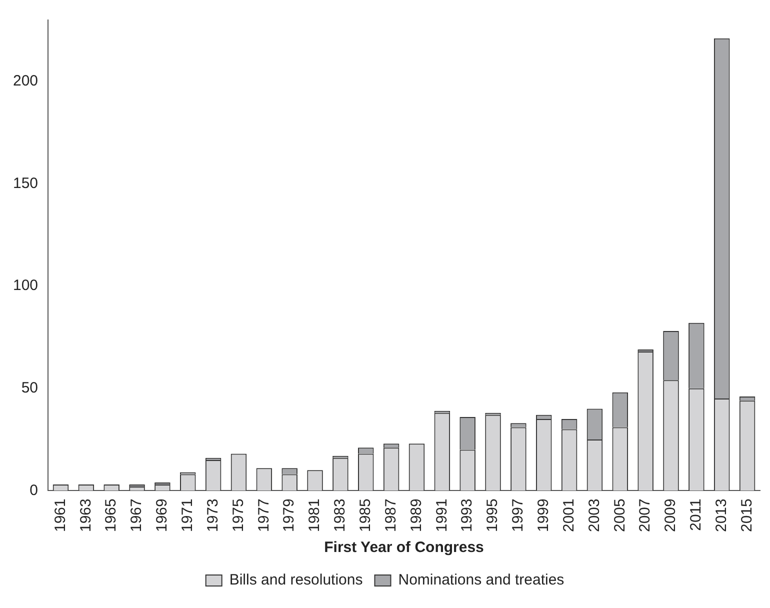  What do you see at coordinates (543, 515) in the screenshot?
I see `x-tick-label: 1999` at bounding box center [543, 515].